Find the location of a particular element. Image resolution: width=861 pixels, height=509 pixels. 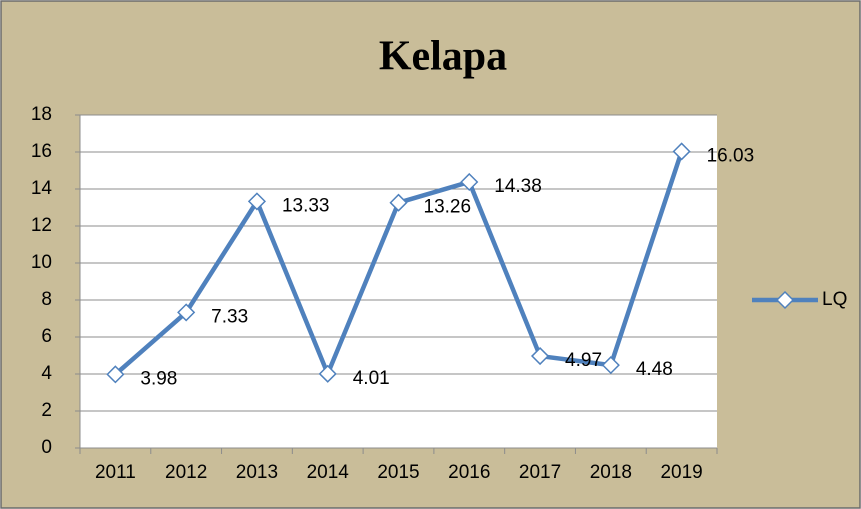

legend-label: LQ is located at coordinates (834, 299).